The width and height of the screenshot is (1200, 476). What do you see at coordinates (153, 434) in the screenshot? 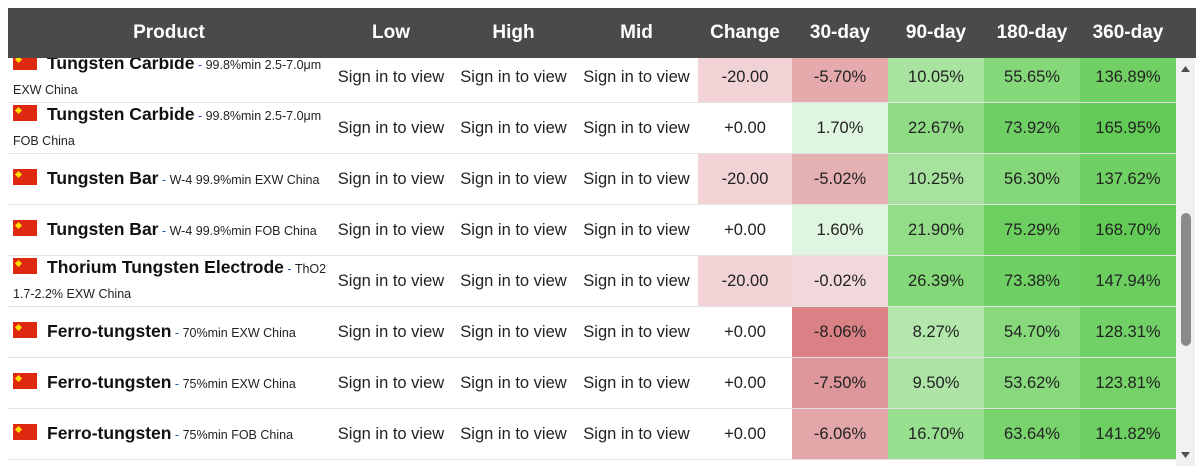
I see `product-text: Ferro-tungsten - 75%min FOB China` at bounding box center [153, 434].